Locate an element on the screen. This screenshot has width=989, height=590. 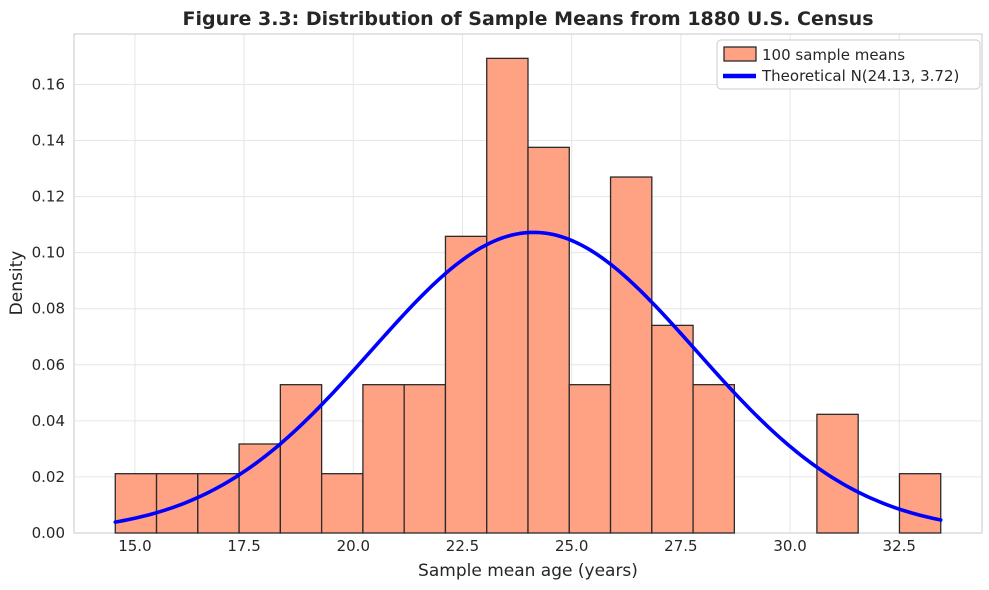
y-axis-label: Density is located at coordinates (17, 283).